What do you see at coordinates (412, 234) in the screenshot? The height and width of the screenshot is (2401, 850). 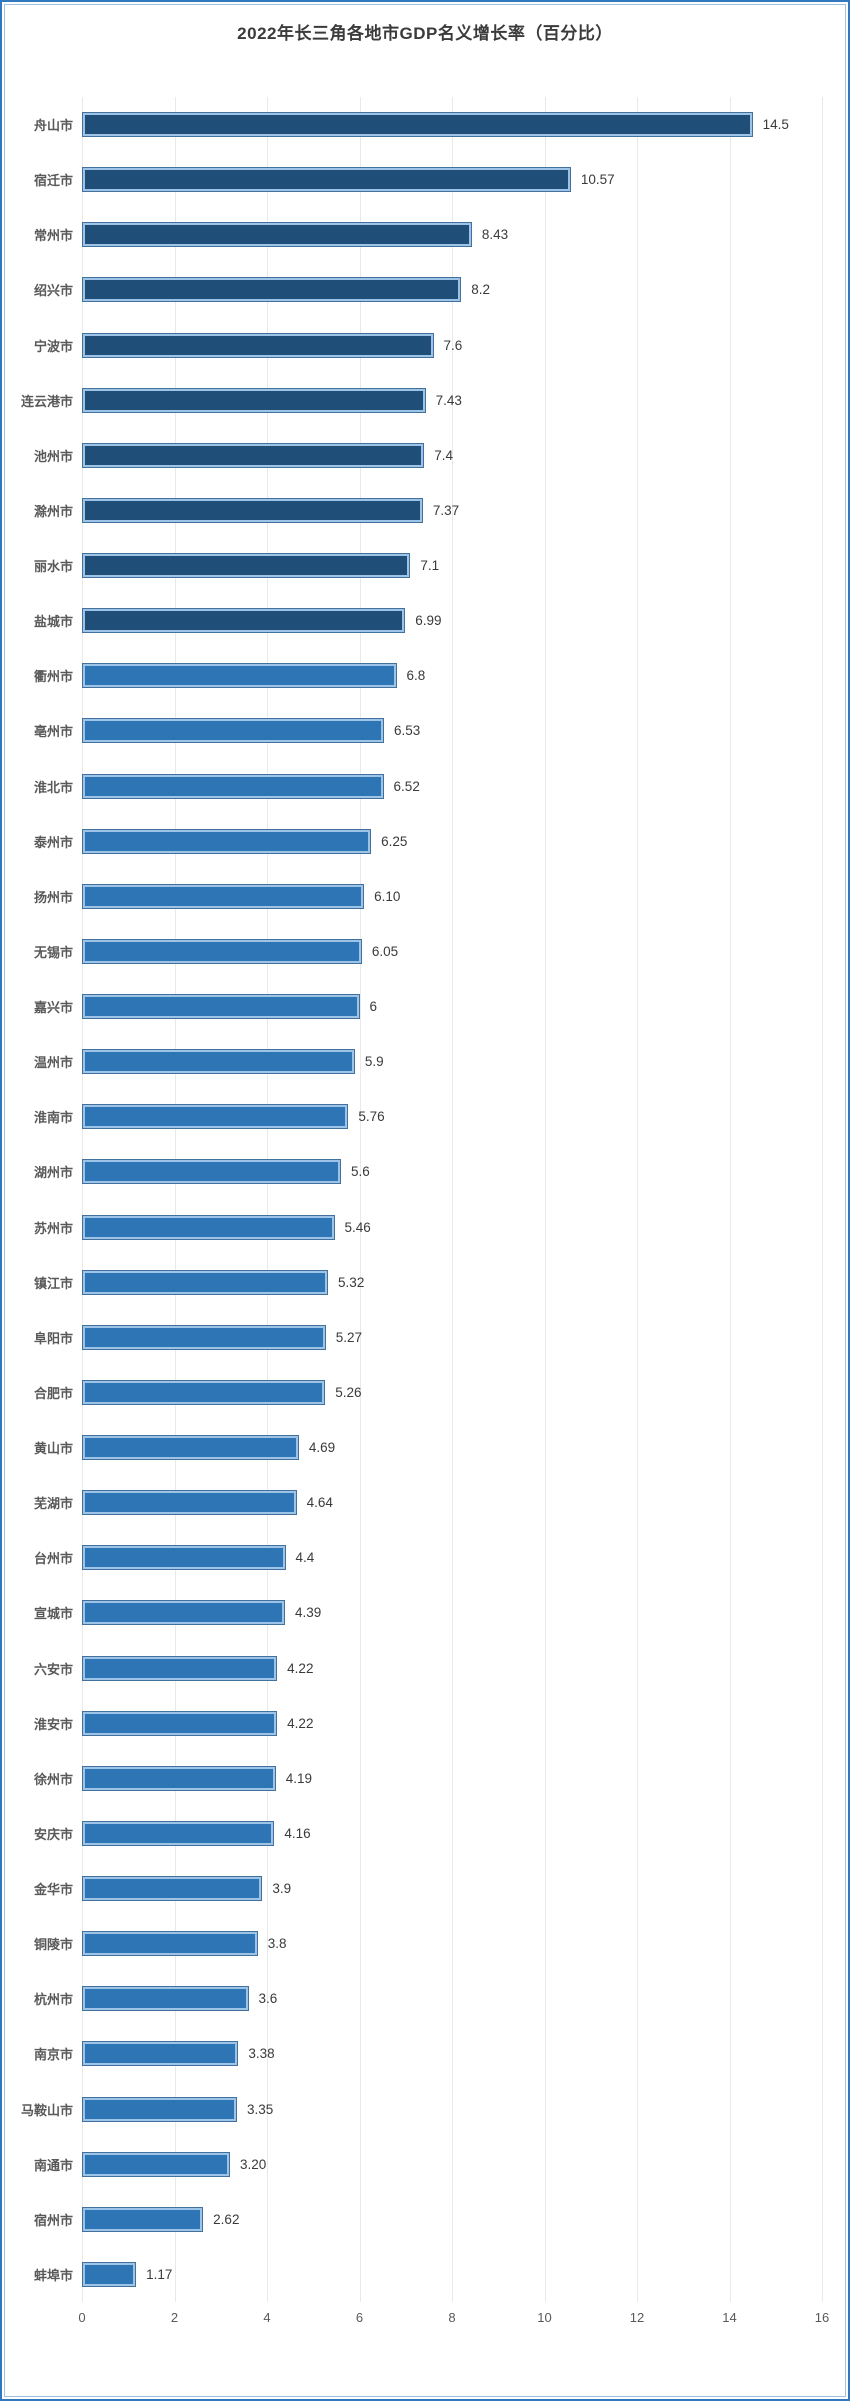 I see `chart-row: 常州市 8.43` at bounding box center [412, 234].